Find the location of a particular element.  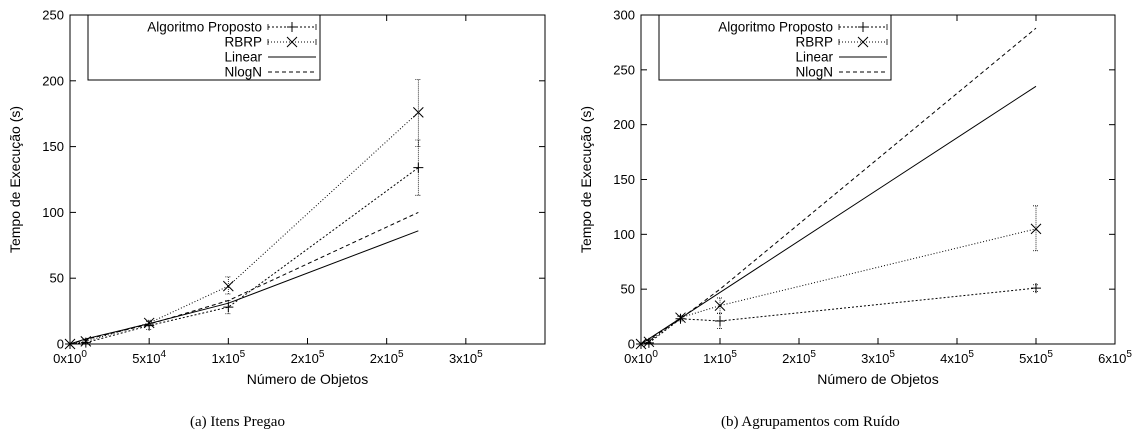

series-rbrp is located at coordinates (838, 277).